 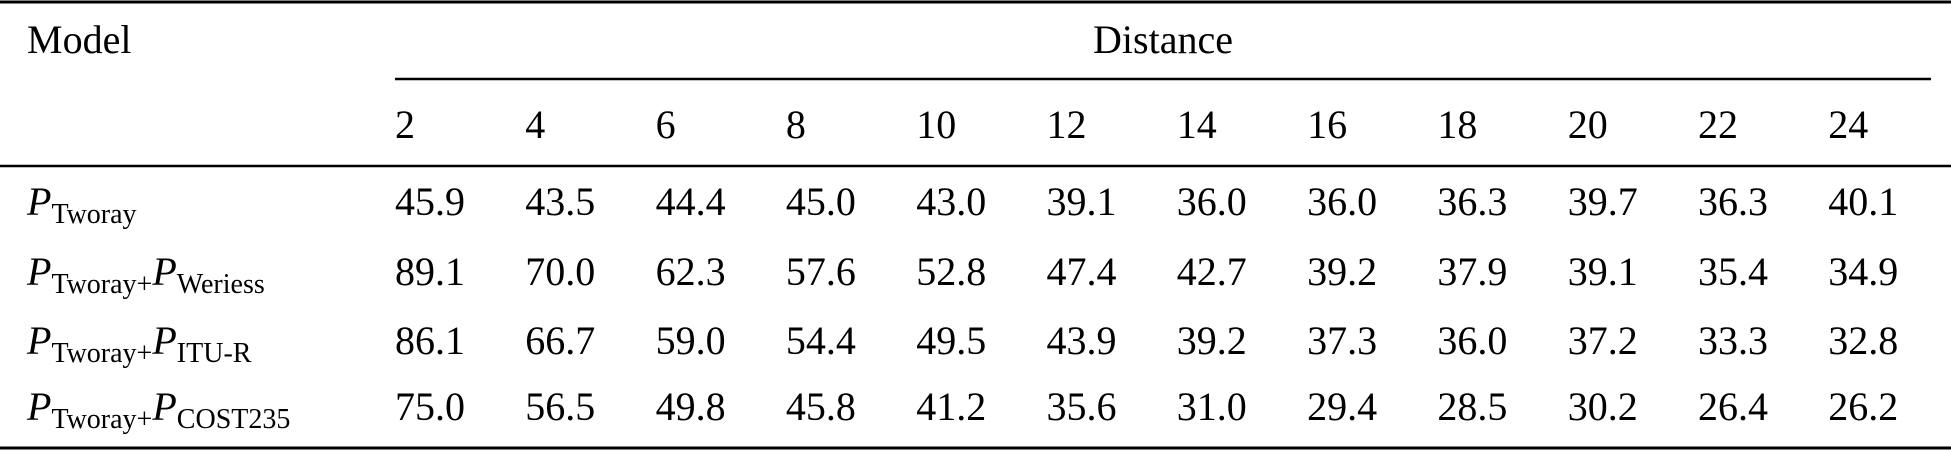 What do you see at coordinates (1082, 340) in the screenshot?
I see `cell-value: 43.9` at bounding box center [1082, 340].